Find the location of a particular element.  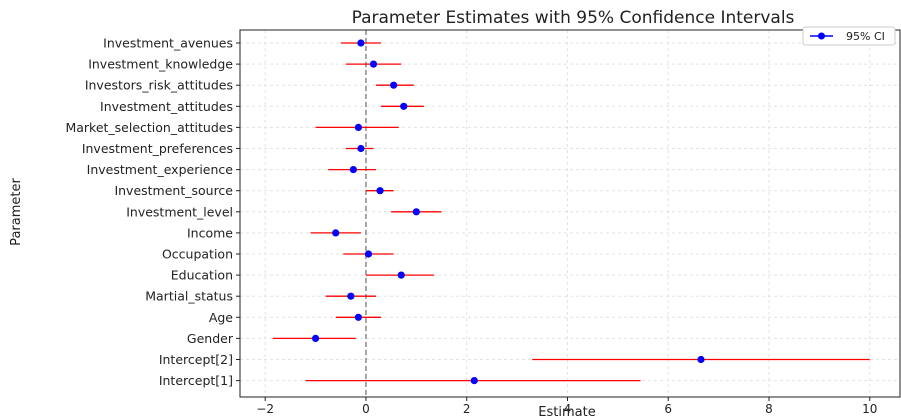

x-tick-label: −2 is located at coordinates (265, 409).